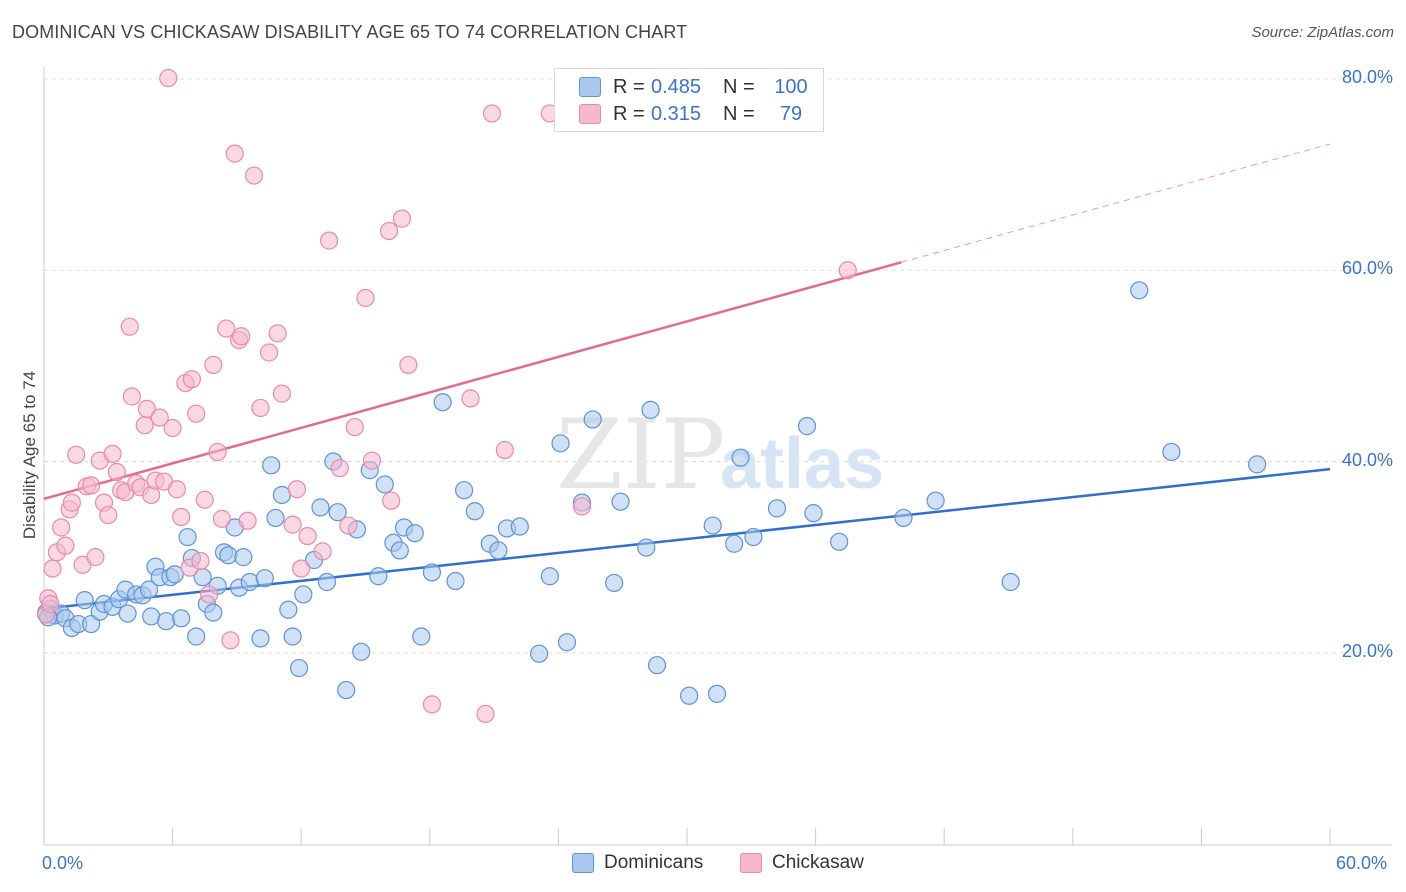 The image size is (1406, 892). I want to click on legend-row-dominicans: R = 0.485 N = 100, so click(700, 87).